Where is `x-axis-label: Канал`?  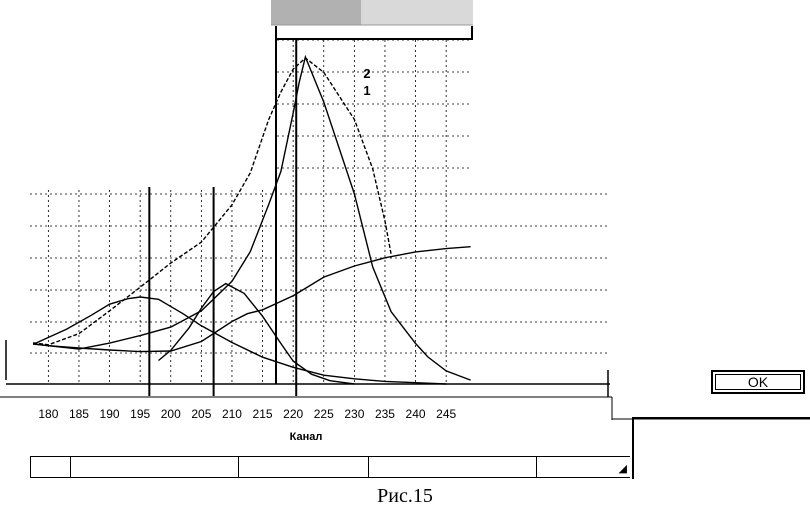
x-axis-label: Канал is located at coordinates (306, 437).